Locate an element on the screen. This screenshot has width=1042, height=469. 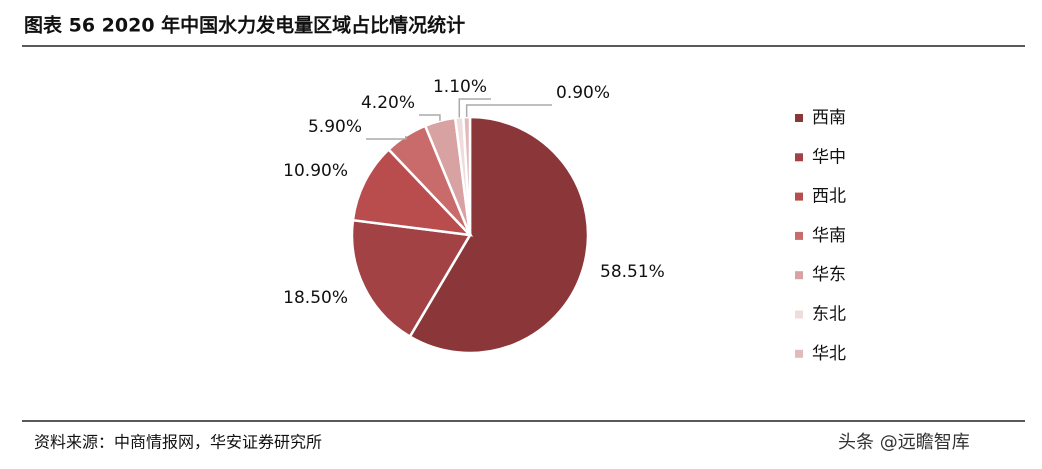
data-label: 1.10% is located at coordinates (460, 87).